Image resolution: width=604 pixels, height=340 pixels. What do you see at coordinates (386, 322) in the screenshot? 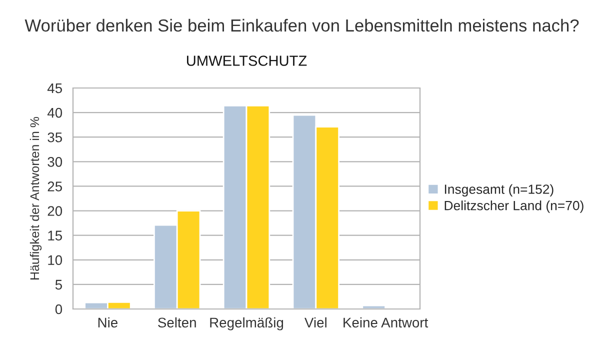
I see `x-tick-label: Keine Antwort` at bounding box center [386, 322].